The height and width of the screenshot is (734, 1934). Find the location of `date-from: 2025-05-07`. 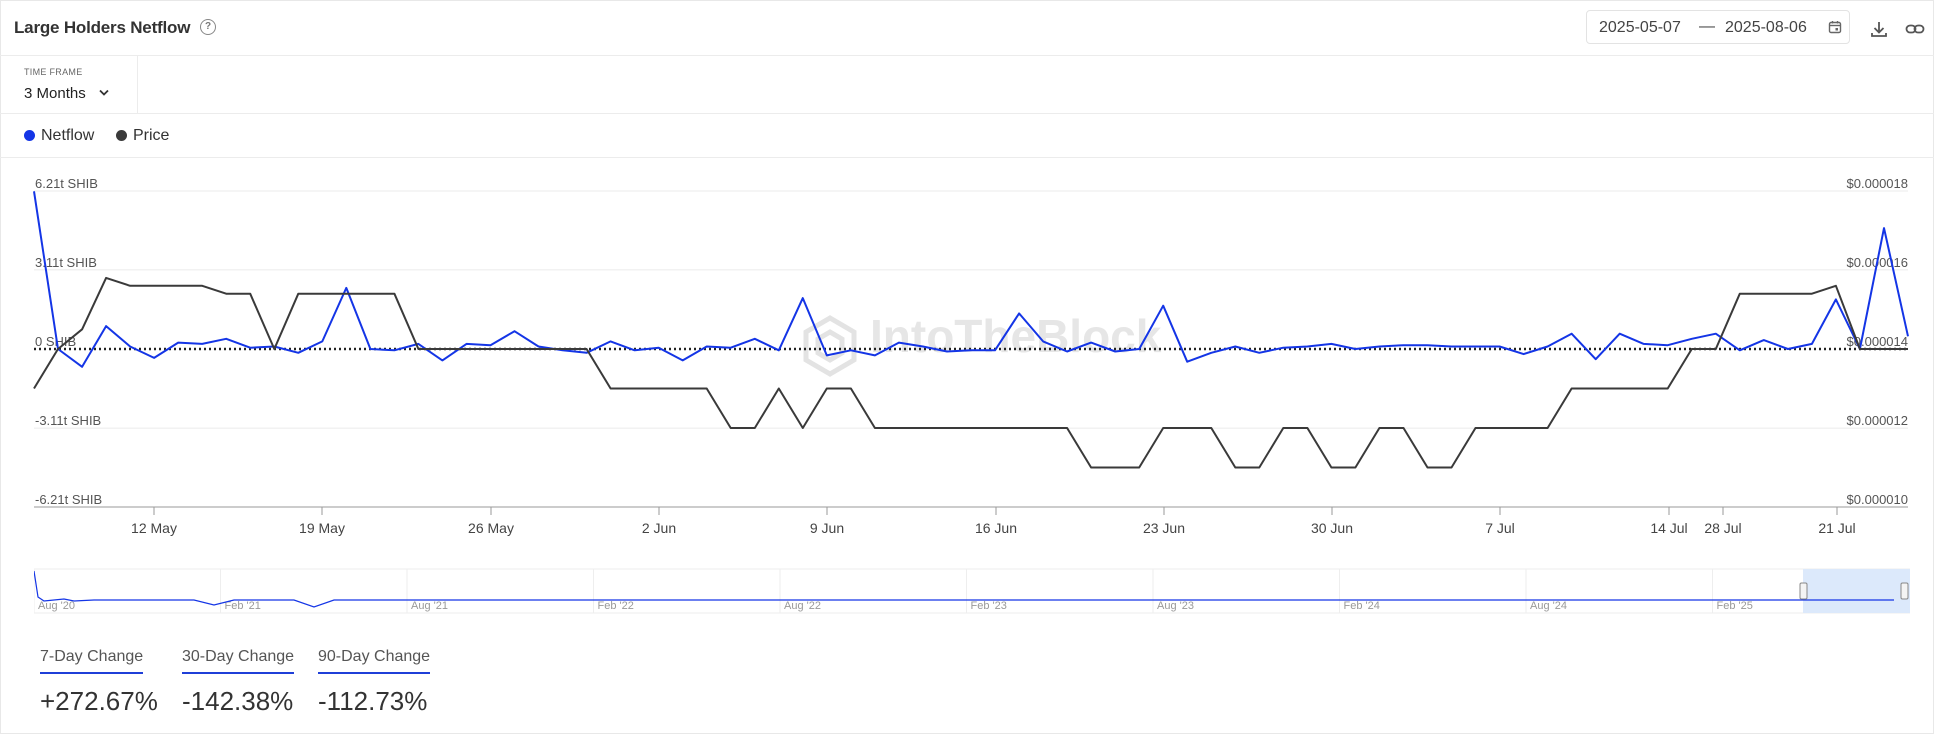

date-from: 2025-05-07 is located at coordinates (1640, 27).